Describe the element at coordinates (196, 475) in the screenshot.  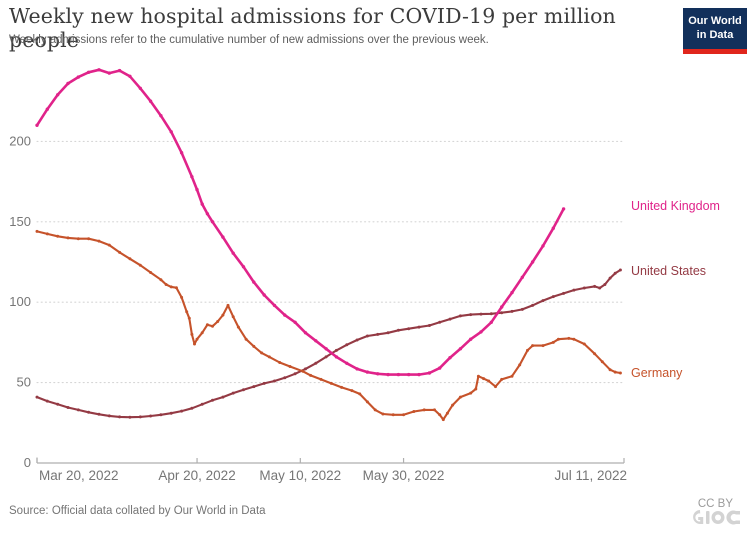
I see `x-tick-label: Apr 20, 2022` at that location.